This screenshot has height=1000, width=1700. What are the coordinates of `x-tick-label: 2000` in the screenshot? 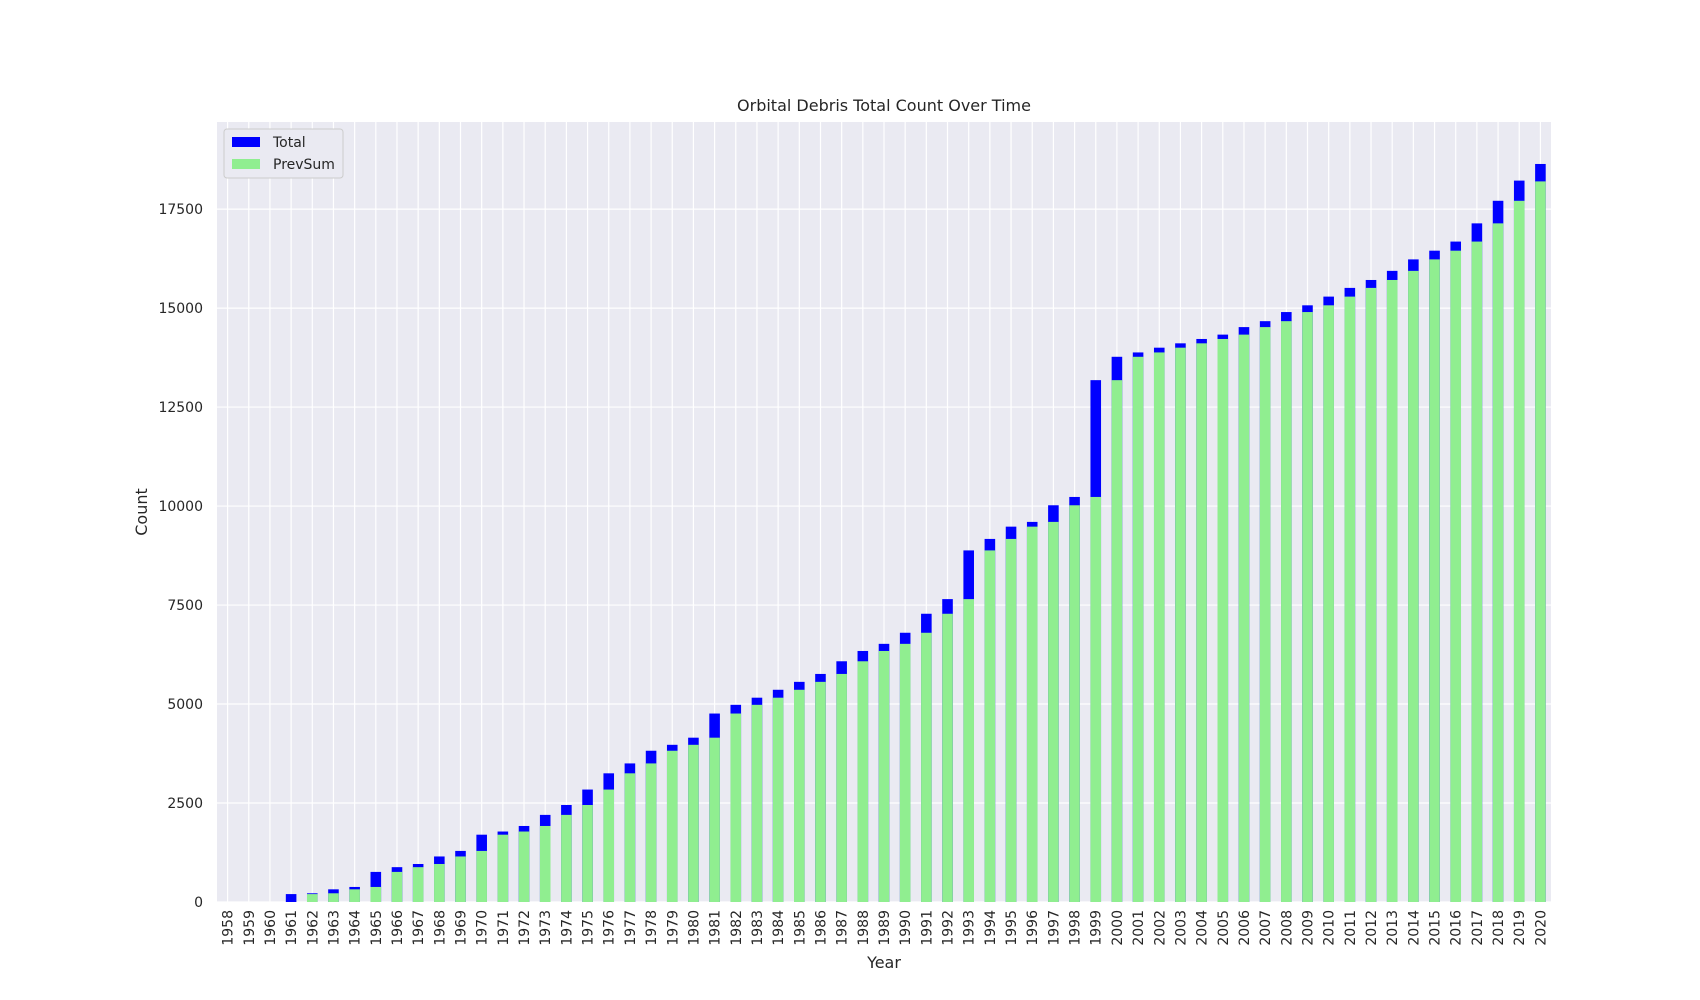 It's located at (1118, 928).